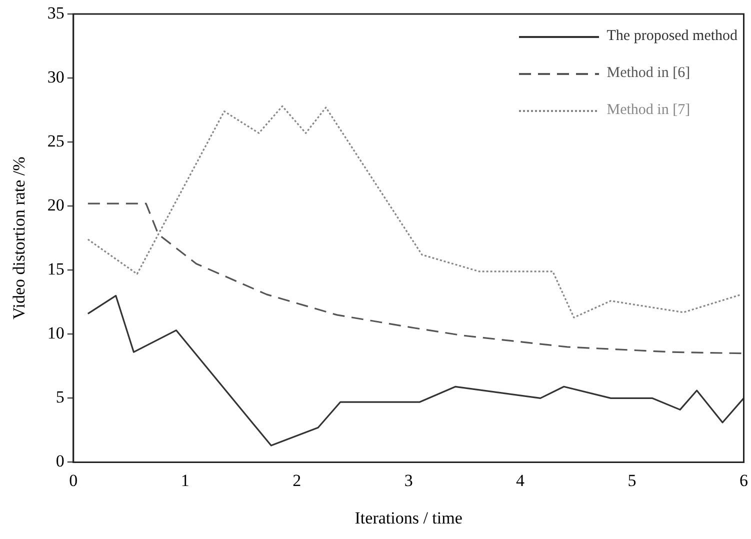  I want to click on y-tick-label: 25, so click(55, 141).